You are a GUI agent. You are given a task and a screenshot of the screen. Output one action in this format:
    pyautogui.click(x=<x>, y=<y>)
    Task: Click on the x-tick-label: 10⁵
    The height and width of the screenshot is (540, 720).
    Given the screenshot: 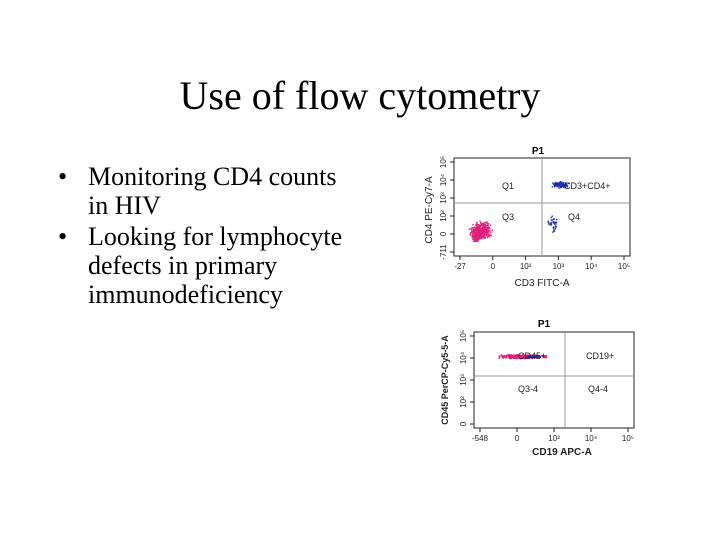 What is the action you would take?
    pyautogui.click(x=628, y=438)
    